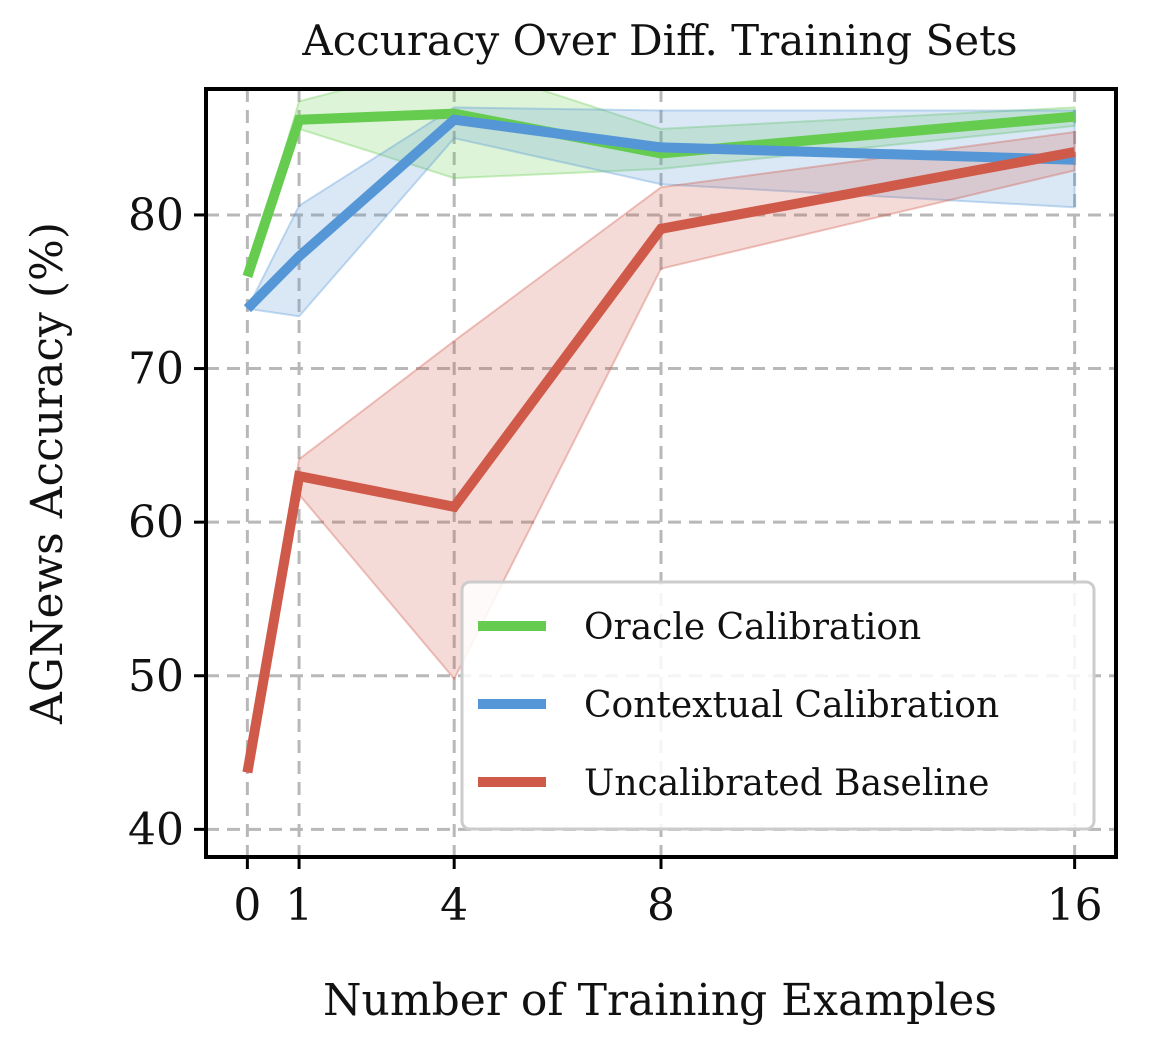 The width and height of the screenshot is (1152, 1039). I want to click on y-tick-label: 60, so click(156, 522).